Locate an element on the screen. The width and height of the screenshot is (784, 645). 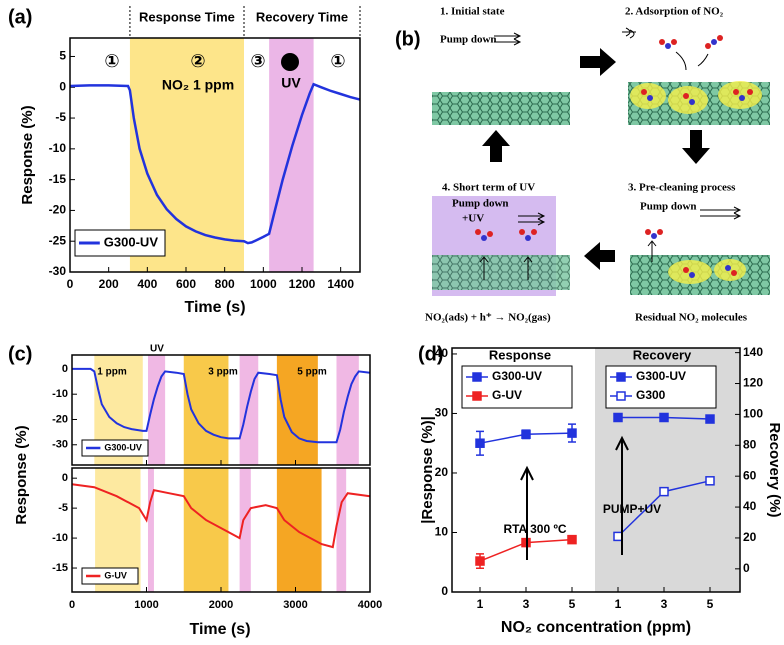
annotation: RTA 300 ºC is located at coordinates (534, 529).